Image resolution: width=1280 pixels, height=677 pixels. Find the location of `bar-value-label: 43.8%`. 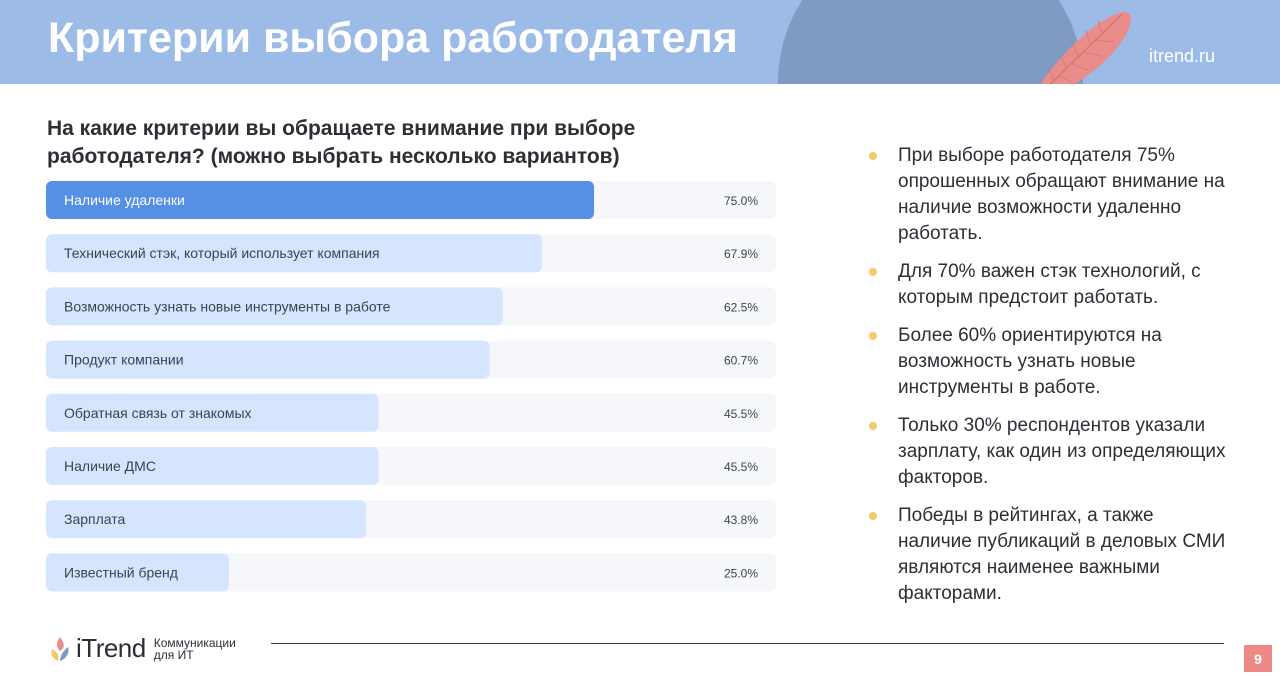

bar-value-label: 43.8% is located at coordinates (741, 520).